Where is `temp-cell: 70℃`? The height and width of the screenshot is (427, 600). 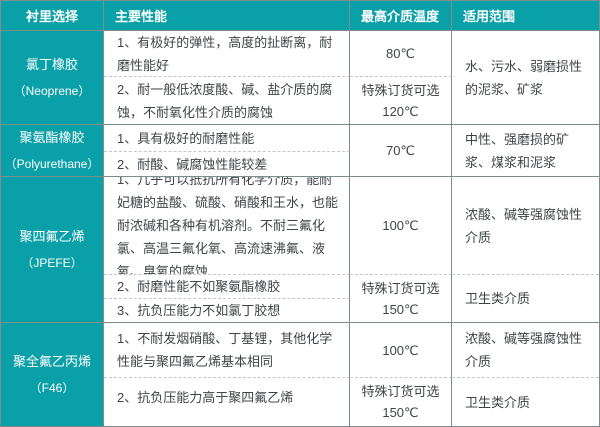
temp-cell: 70℃ is located at coordinates (401, 151).